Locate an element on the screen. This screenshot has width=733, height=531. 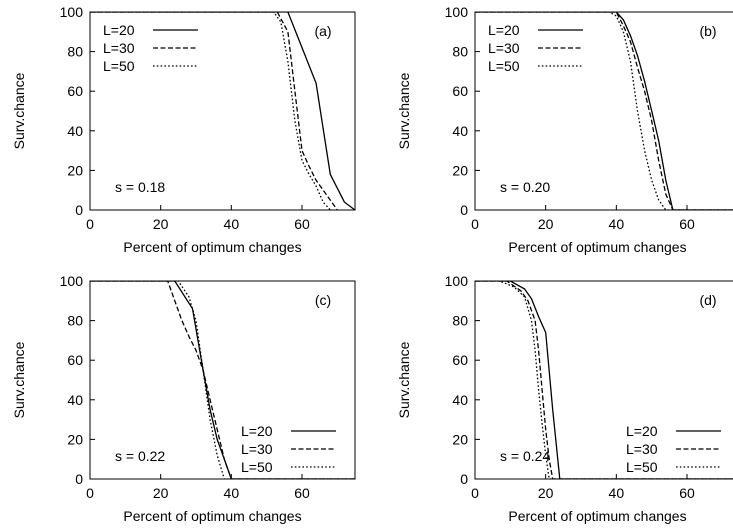
panel-label: (b) is located at coordinates (707, 31).